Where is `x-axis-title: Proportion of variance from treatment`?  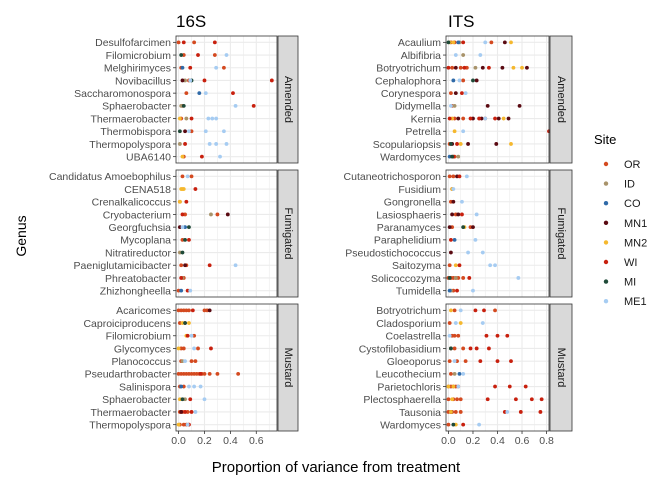
x-axis-title: Proportion of variance from treatment is located at coordinates (336, 467).